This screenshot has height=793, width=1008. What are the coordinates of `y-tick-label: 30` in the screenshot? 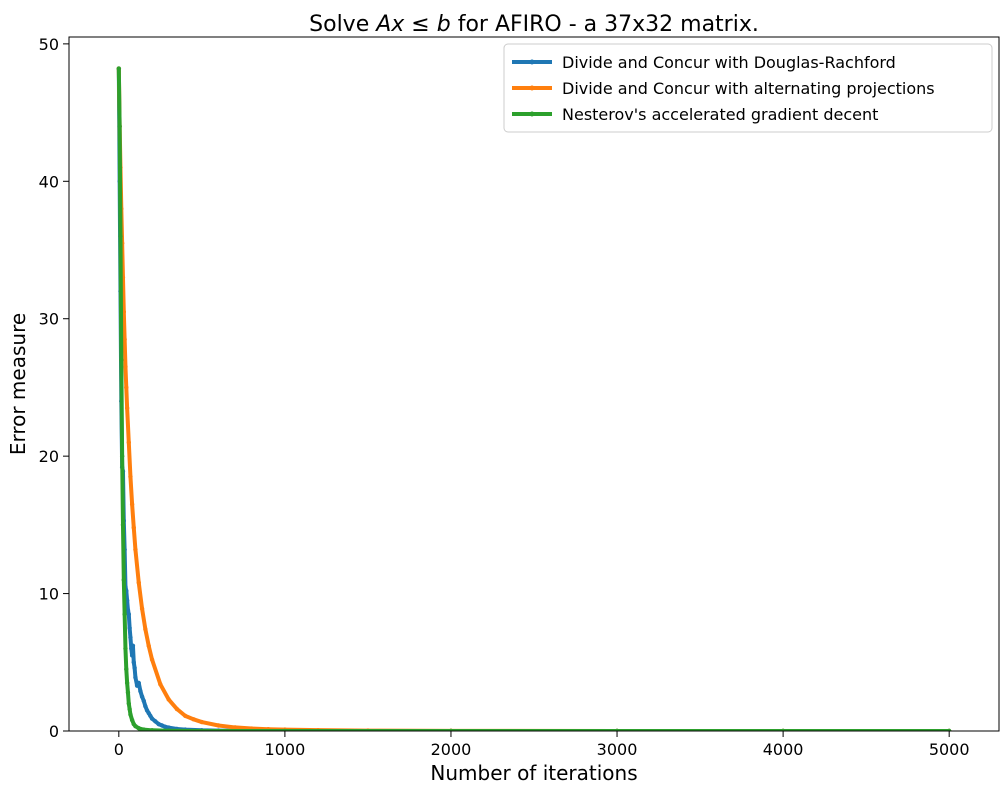 It's located at (49, 319).